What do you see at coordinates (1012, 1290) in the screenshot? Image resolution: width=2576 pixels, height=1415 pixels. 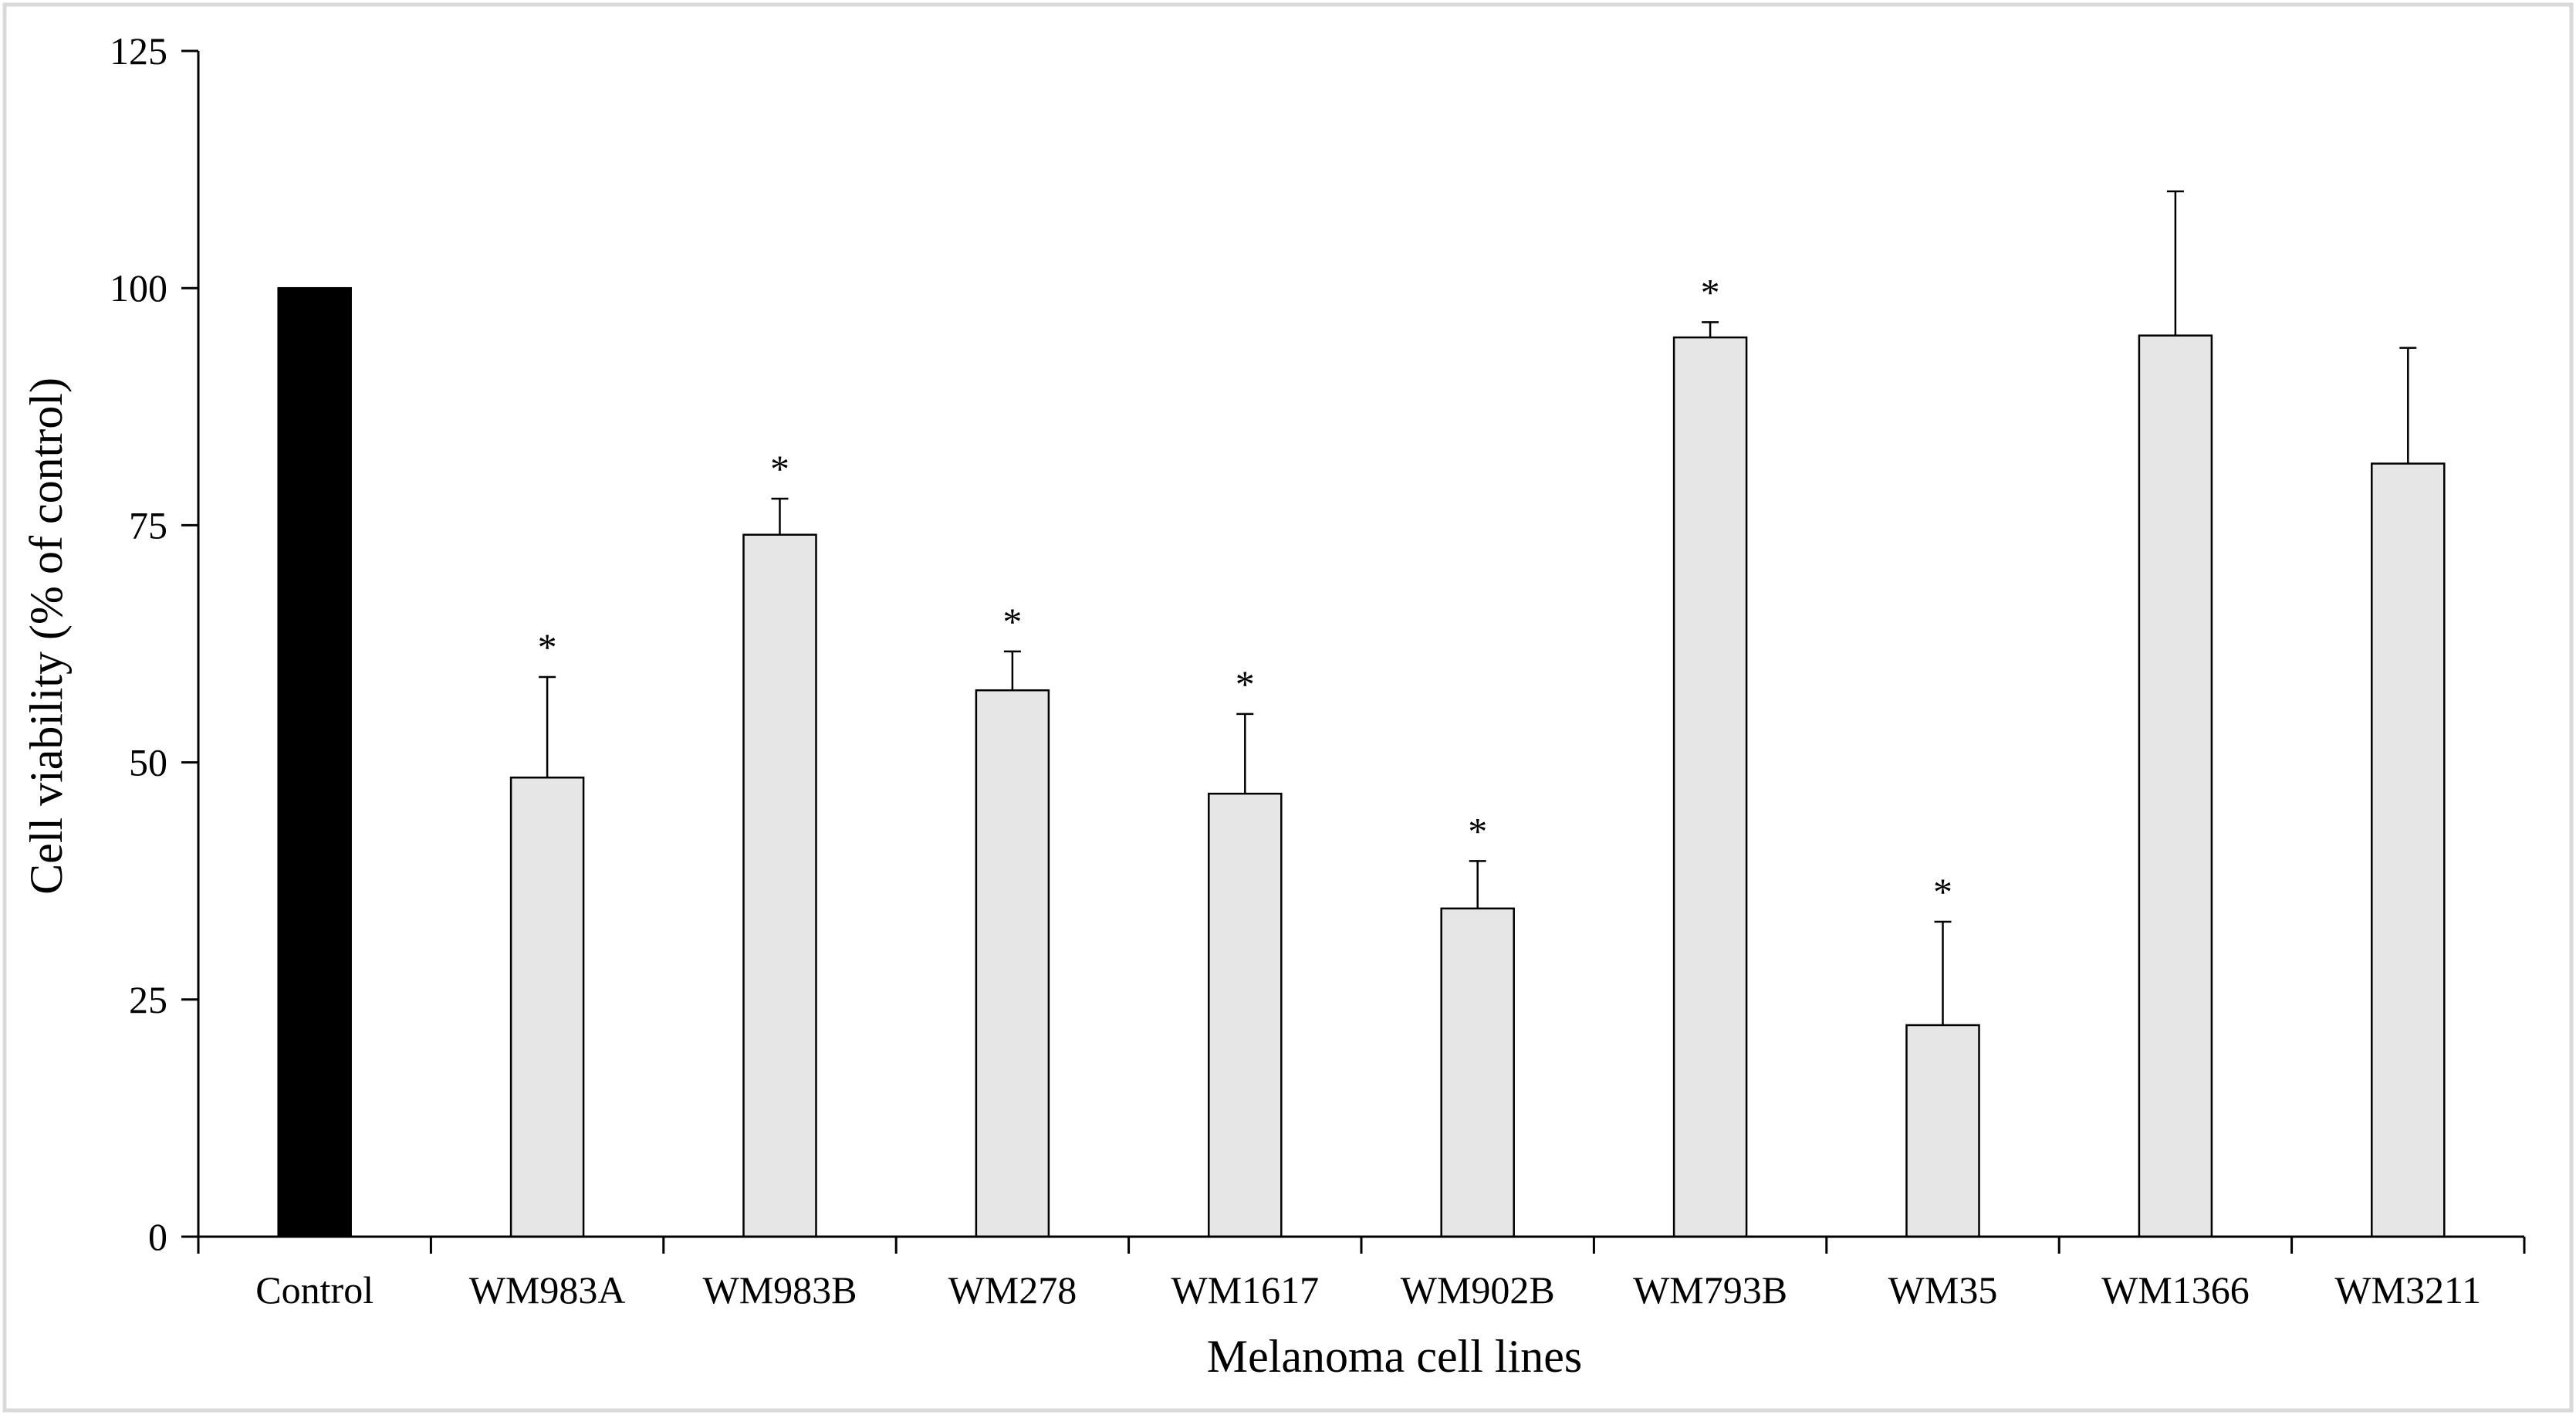 I see `x-tick-label-wm278: WM278` at bounding box center [1012, 1290].